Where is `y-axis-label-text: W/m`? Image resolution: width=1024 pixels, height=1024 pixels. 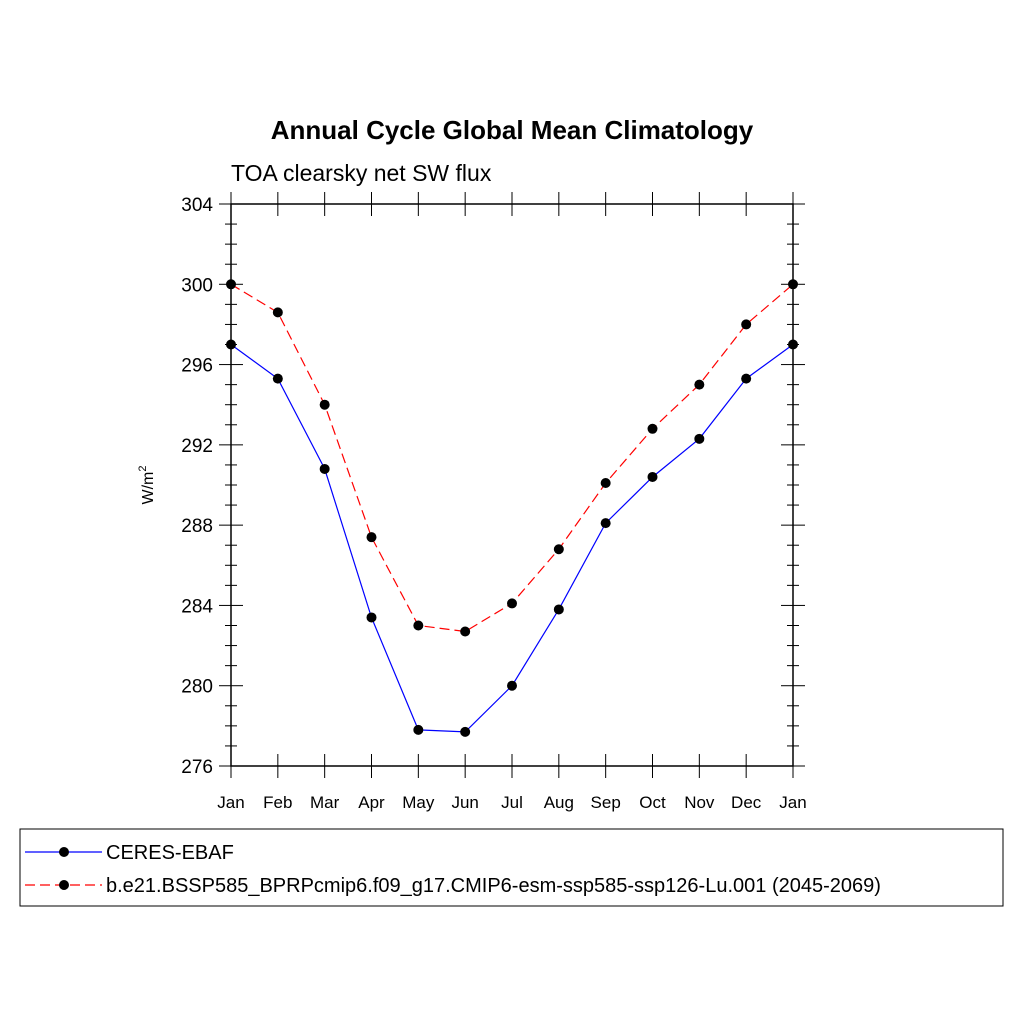 y-axis-label-text: W/m is located at coordinates (148, 488).